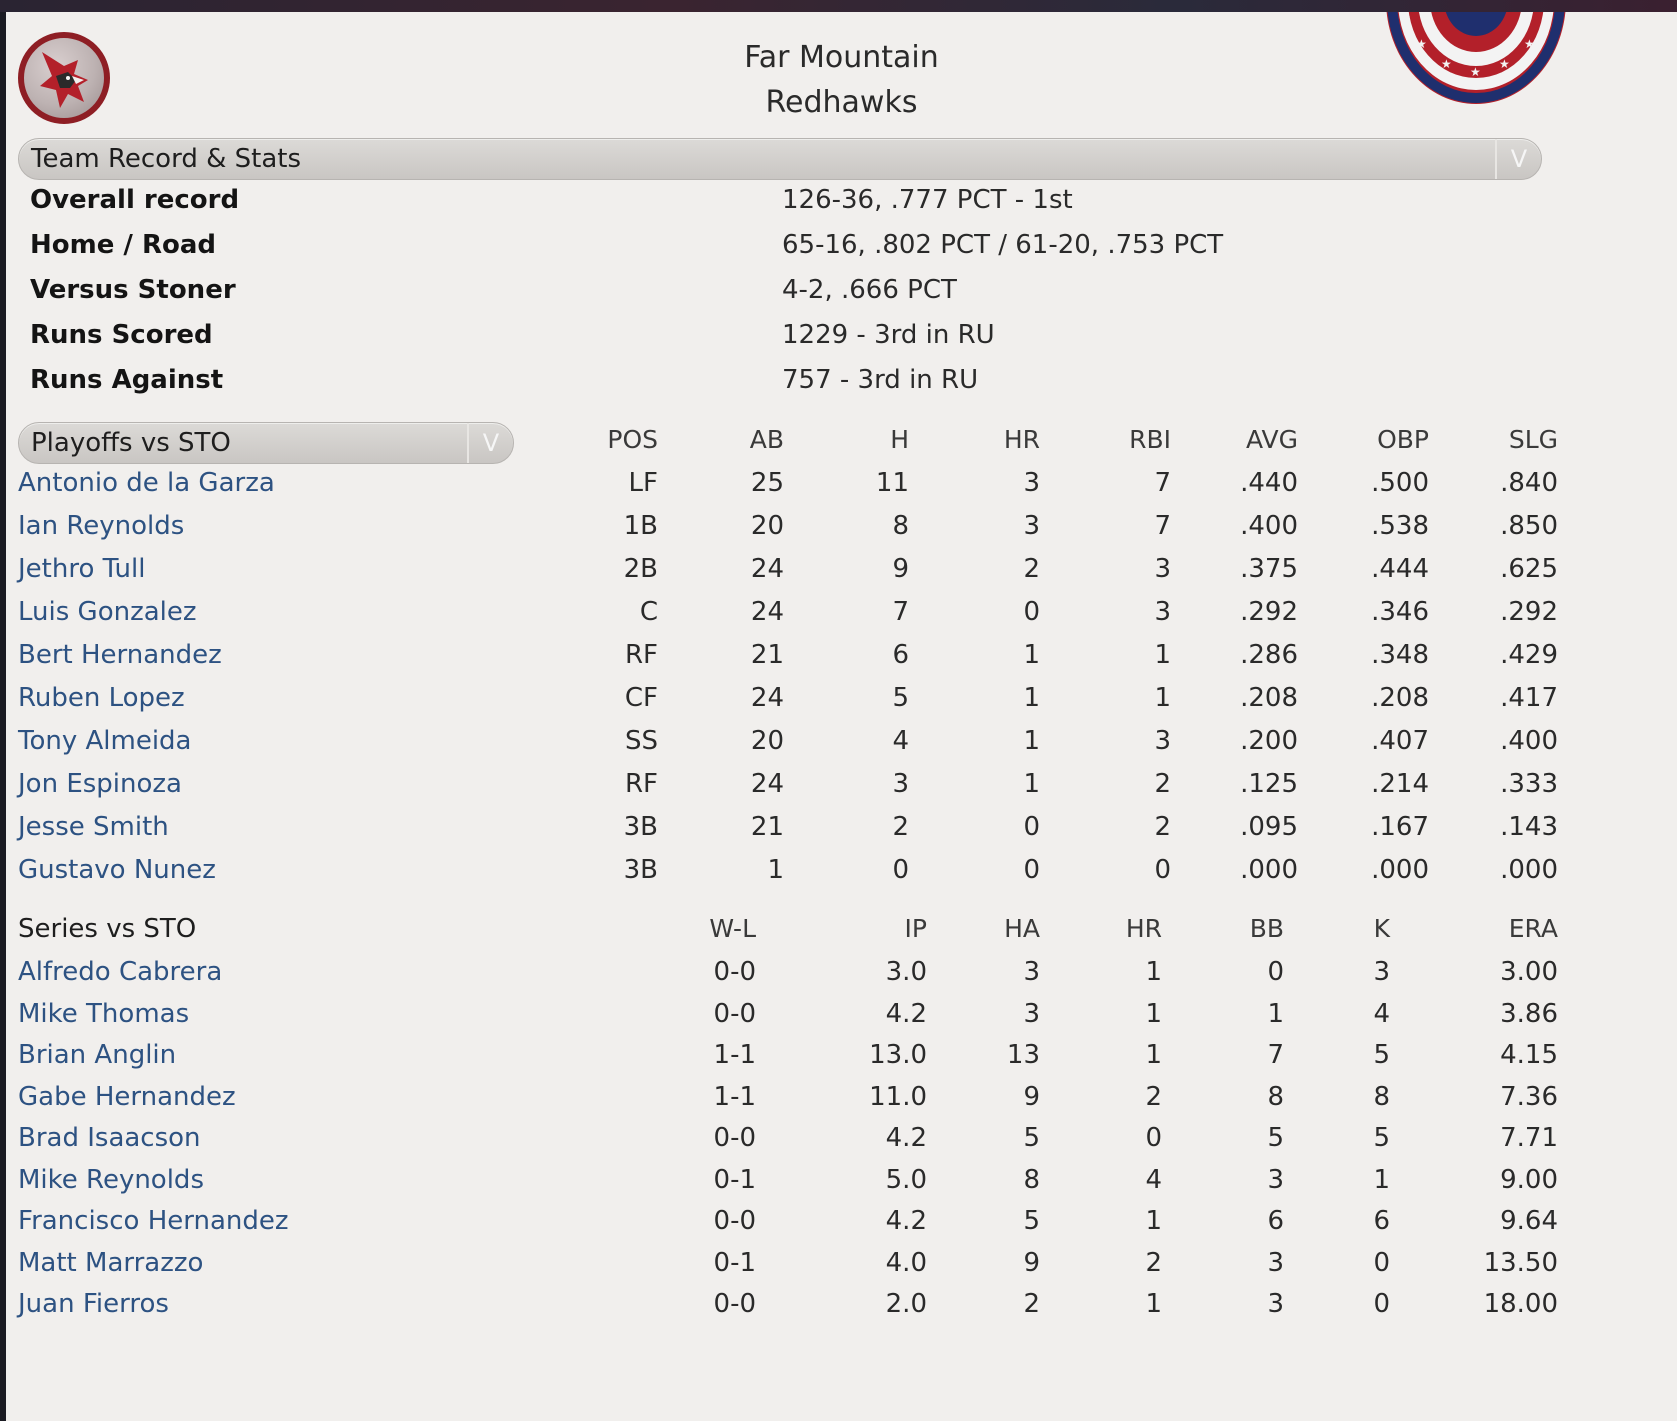 This screenshot has height=1421, width=1677. What do you see at coordinates (121, 335) in the screenshot?
I see `runs-scored-label: Runs Scored` at bounding box center [121, 335].